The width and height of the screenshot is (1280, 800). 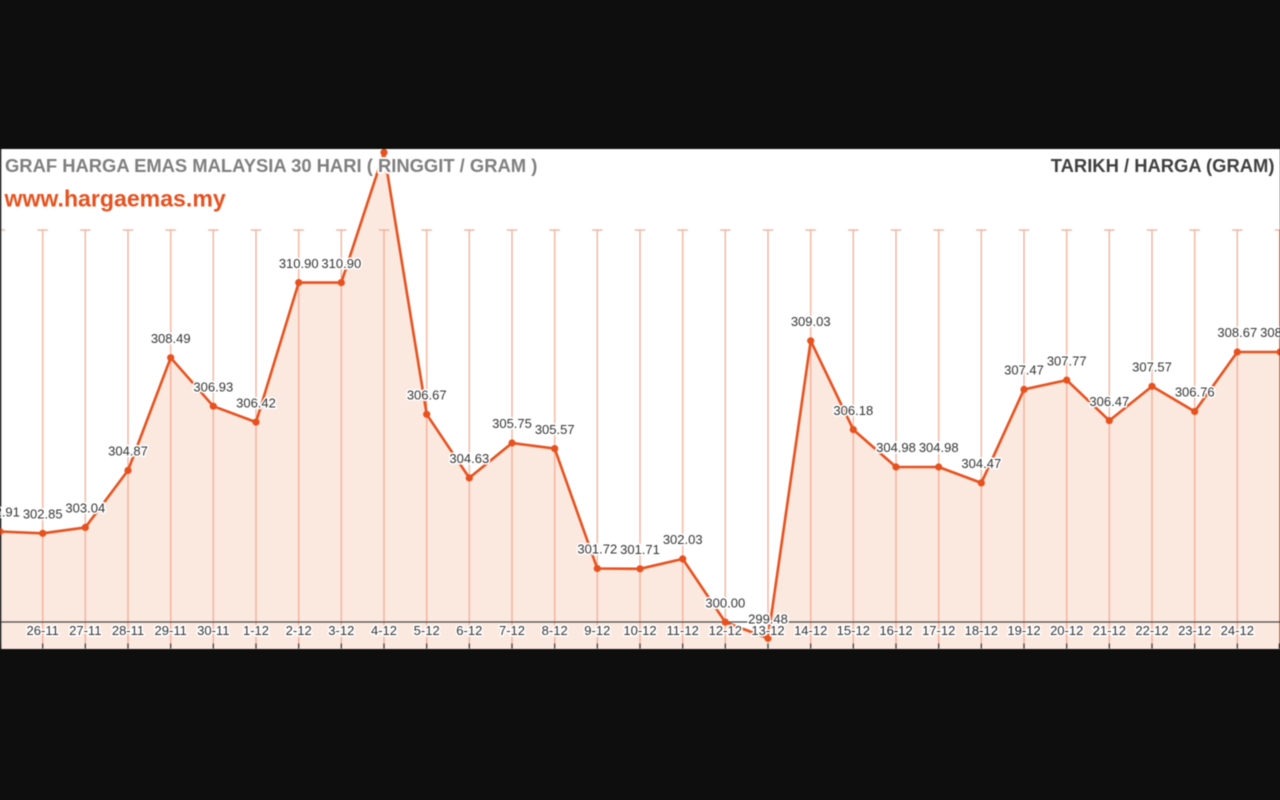 What do you see at coordinates (683, 630) in the screenshot?
I see `svg-text: 11-12` at bounding box center [683, 630].